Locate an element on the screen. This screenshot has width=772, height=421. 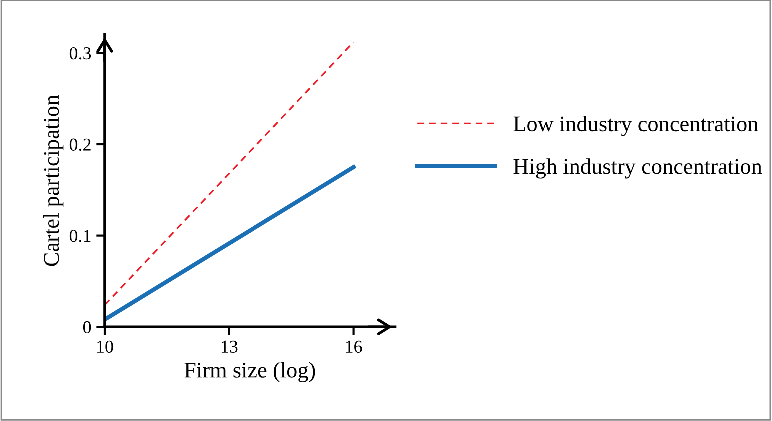
x-tick-label: 16 is located at coordinates (354, 347).